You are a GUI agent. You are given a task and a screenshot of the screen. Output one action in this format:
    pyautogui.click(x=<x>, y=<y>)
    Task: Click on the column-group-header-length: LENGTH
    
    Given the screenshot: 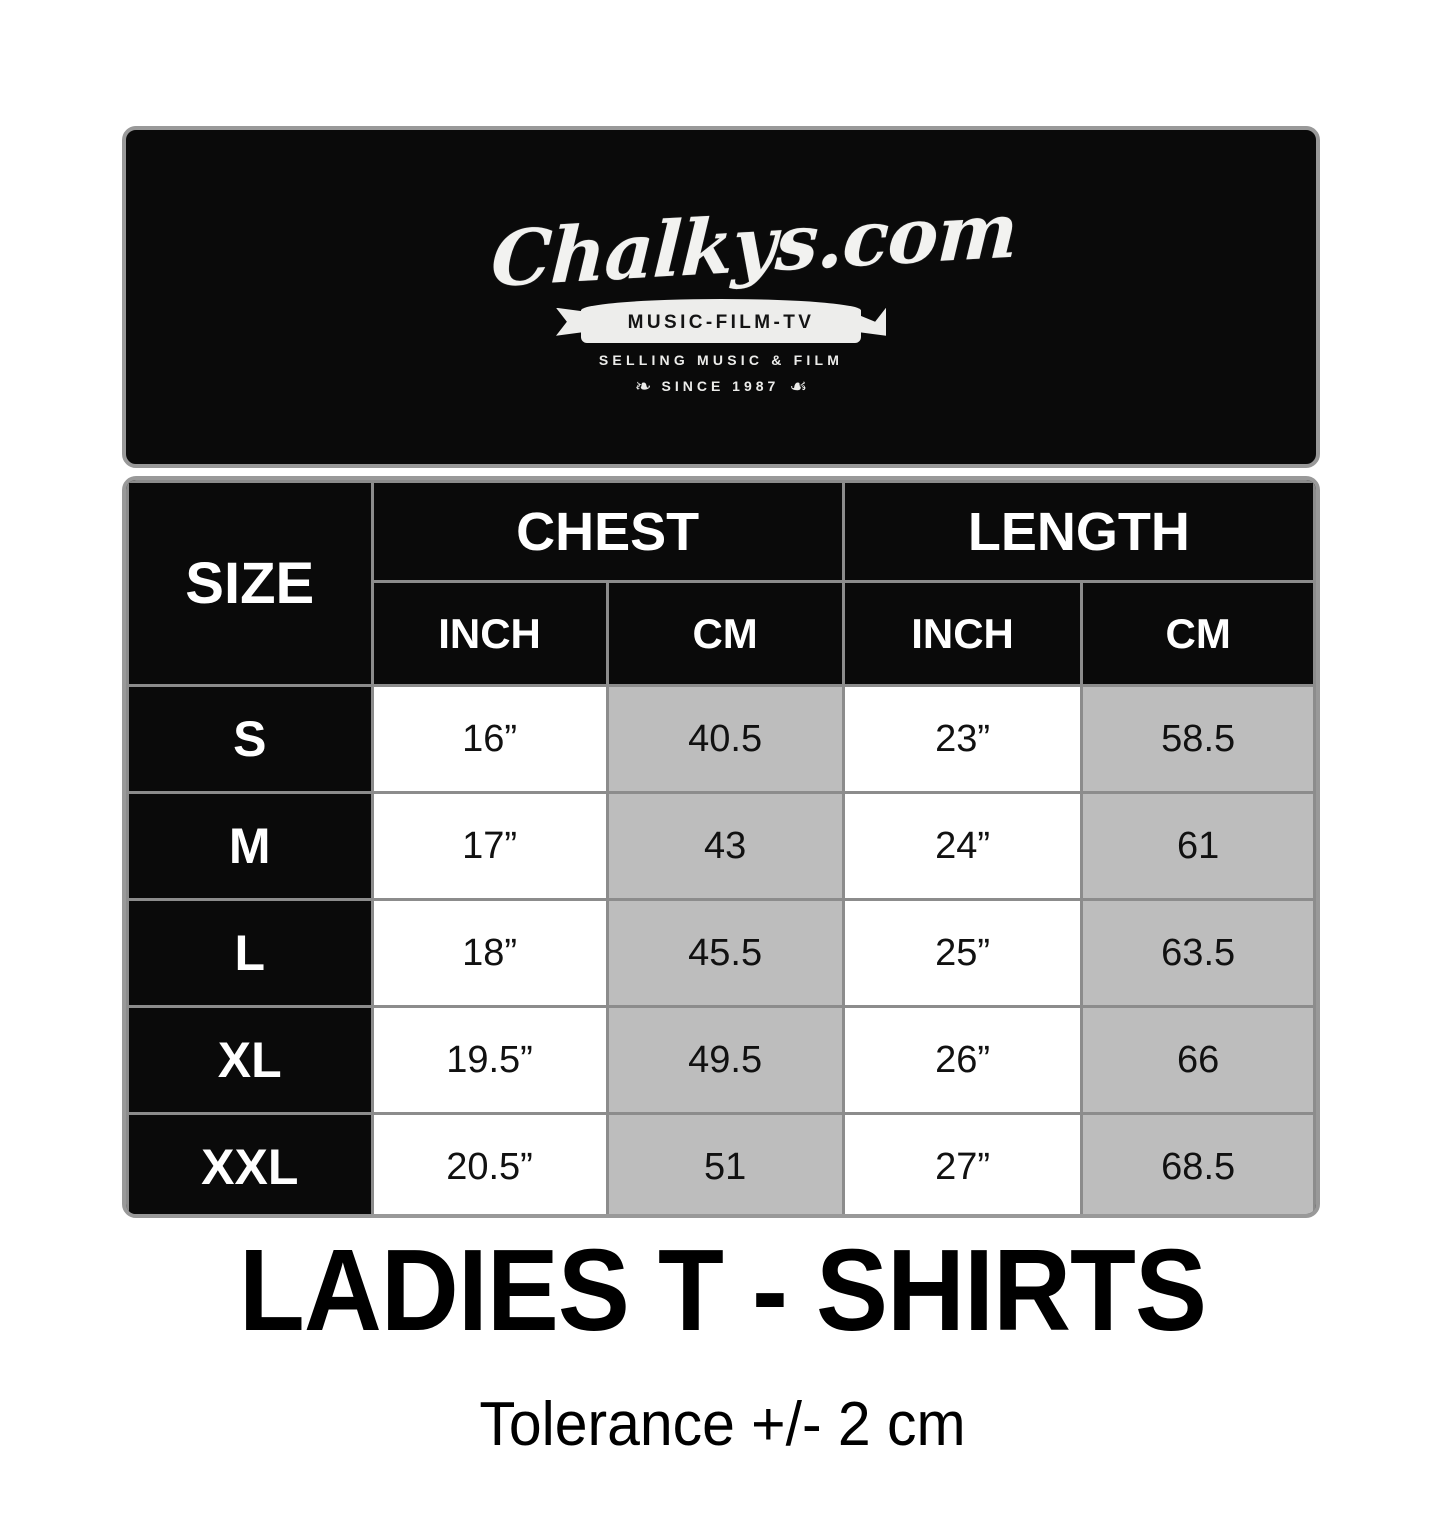 What is the action you would take?
    pyautogui.click(x=1078, y=531)
    